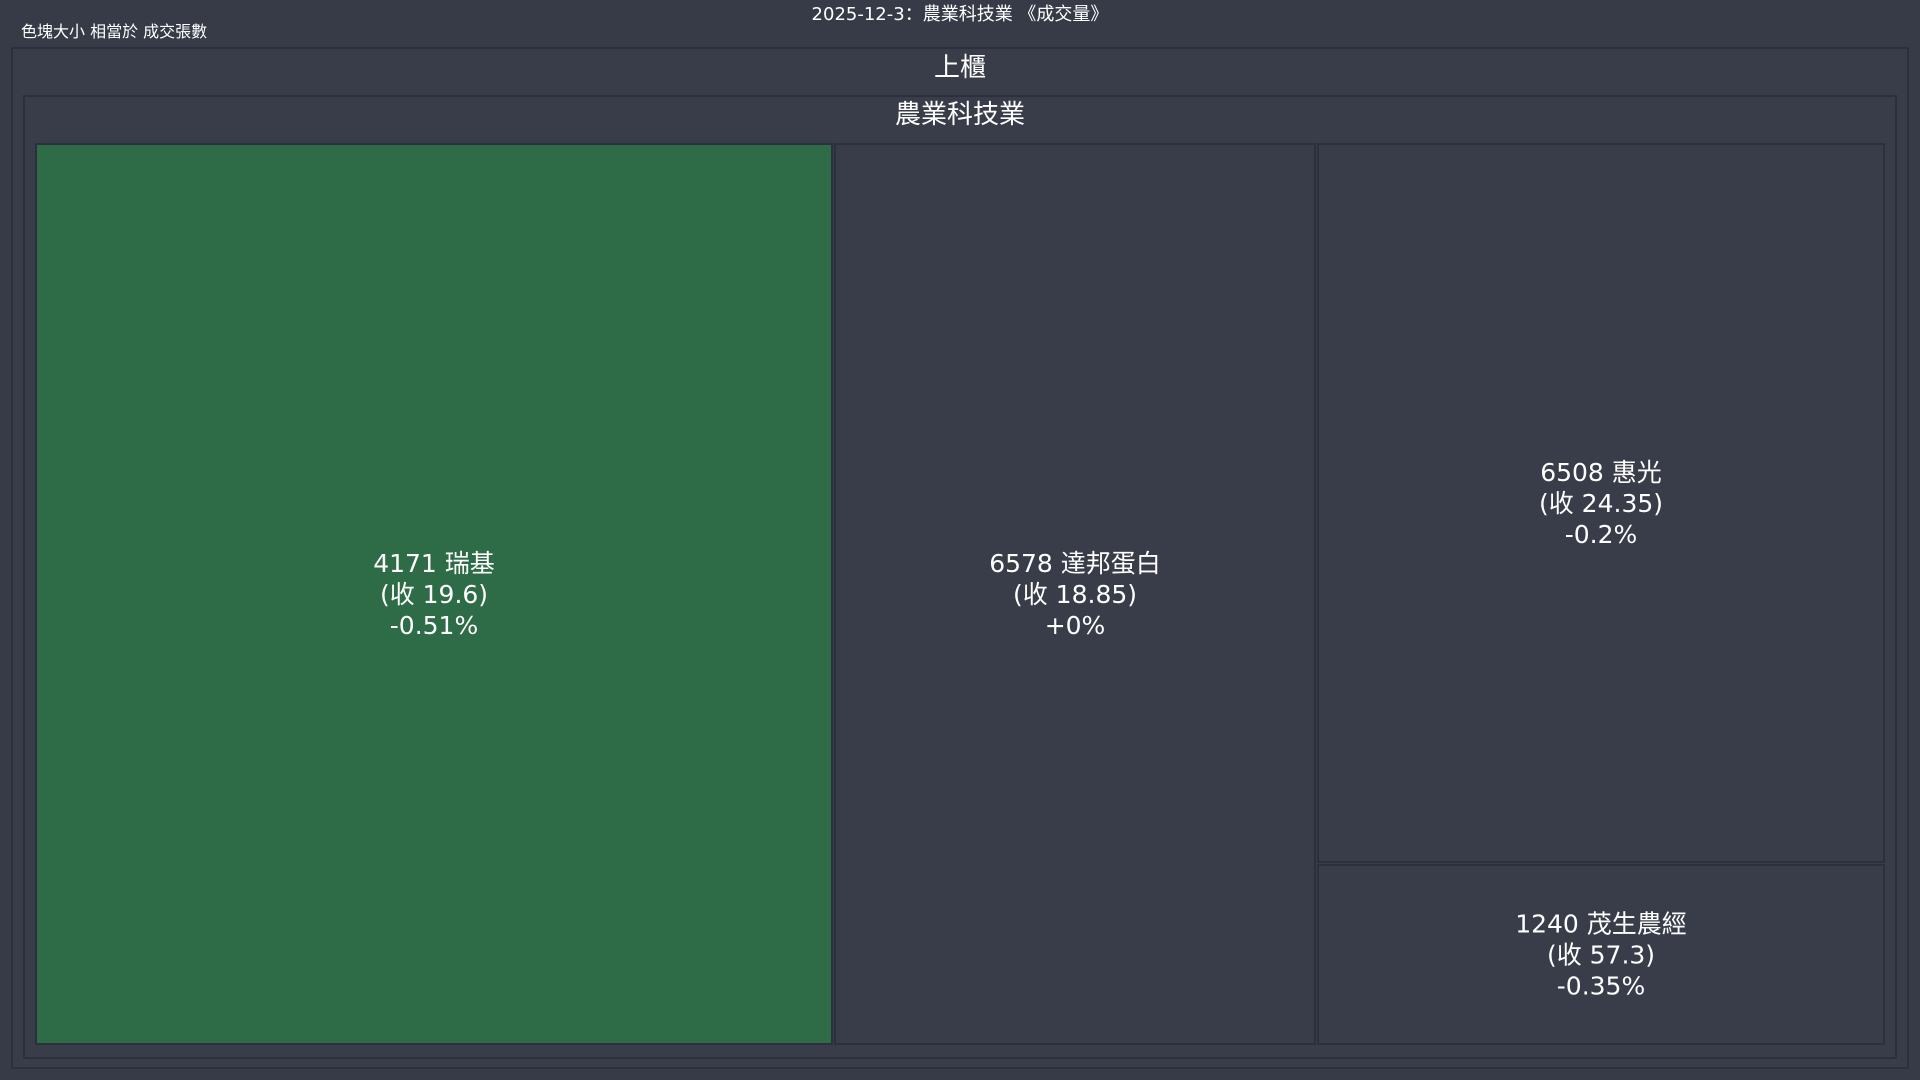 The height and width of the screenshot is (1080, 1920). I want to click on cell-close-label: (收 19.6), so click(434, 594).